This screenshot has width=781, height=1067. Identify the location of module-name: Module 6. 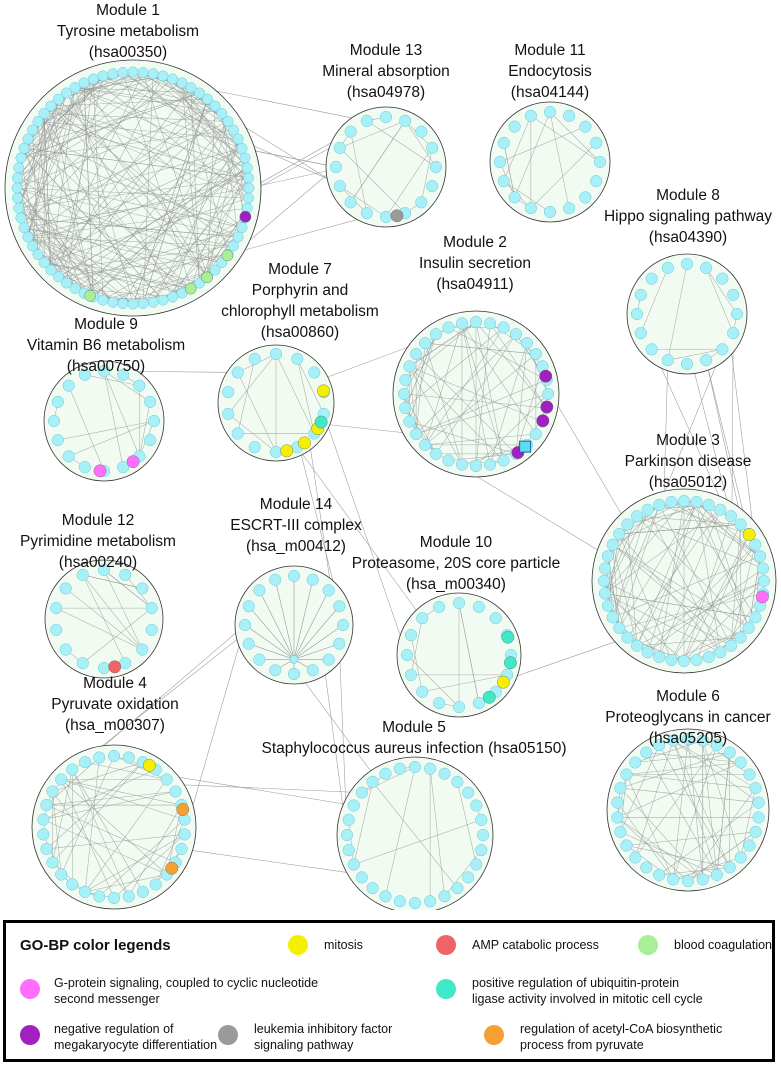
(688, 696).